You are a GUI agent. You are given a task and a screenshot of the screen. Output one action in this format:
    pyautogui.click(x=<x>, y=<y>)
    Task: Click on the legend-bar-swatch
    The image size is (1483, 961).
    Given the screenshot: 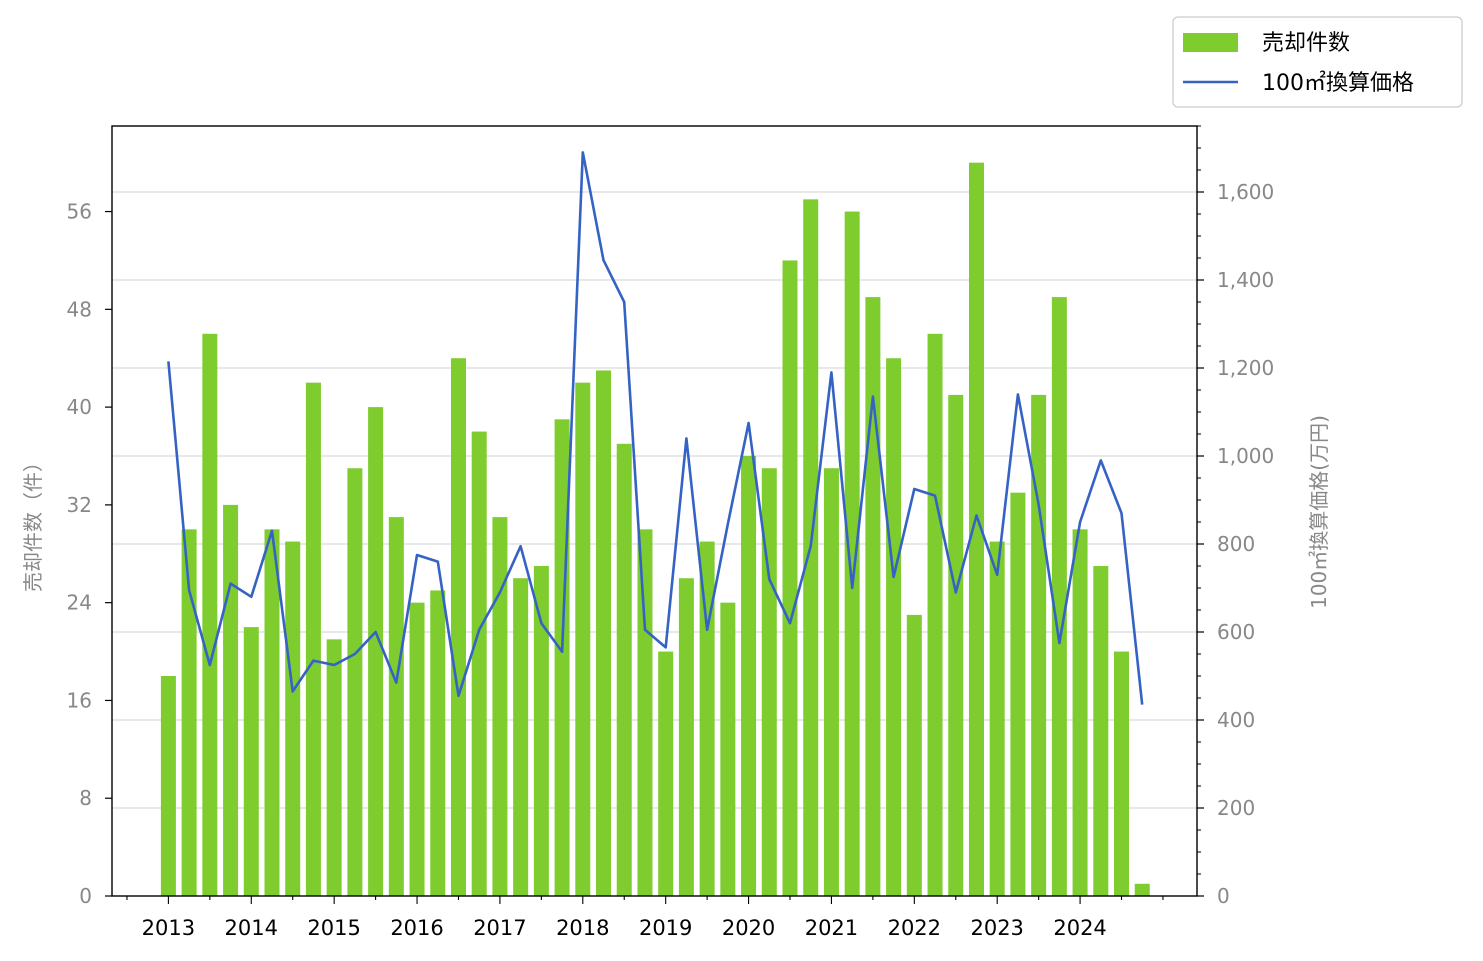 What is the action you would take?
    pyautogui.click(x=1210, y=42)
    